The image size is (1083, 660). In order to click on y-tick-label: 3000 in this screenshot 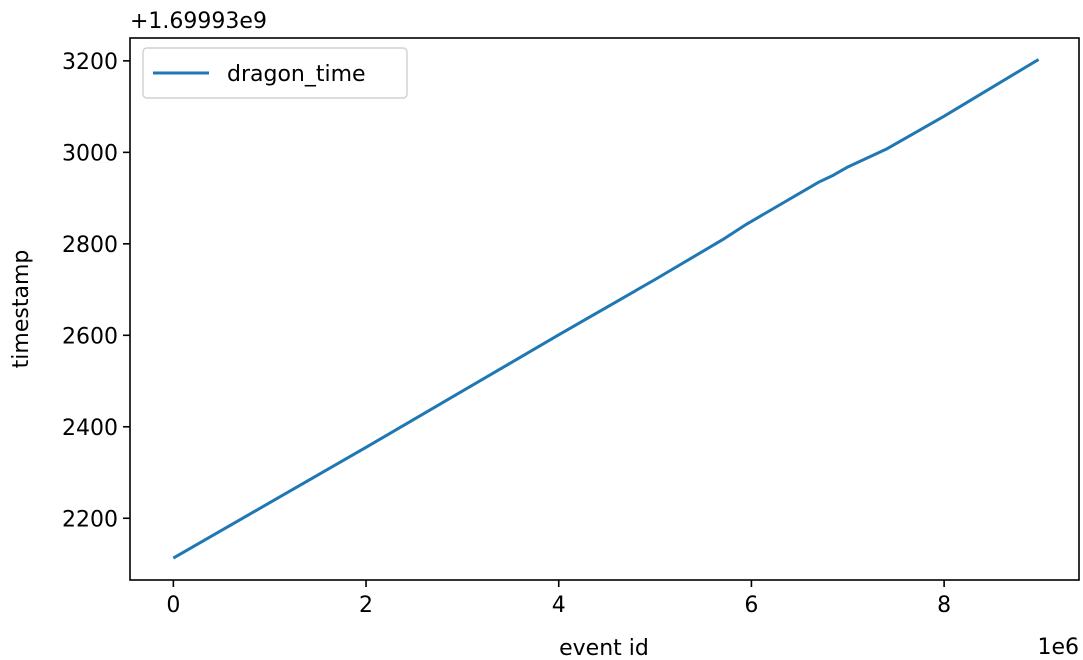, I will do `click(90, 153)`.